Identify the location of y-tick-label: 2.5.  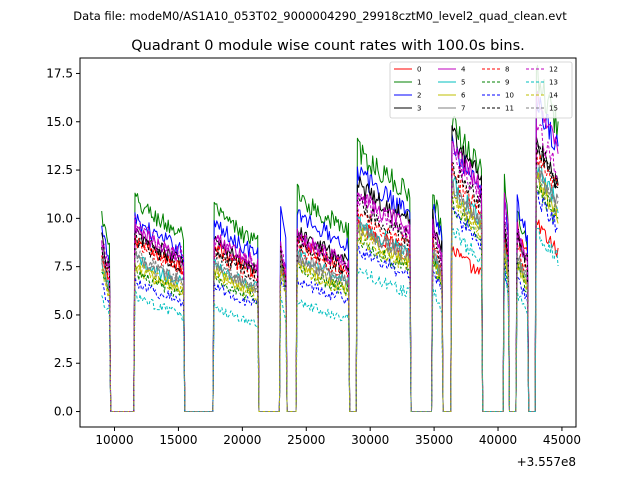
(63, 363).